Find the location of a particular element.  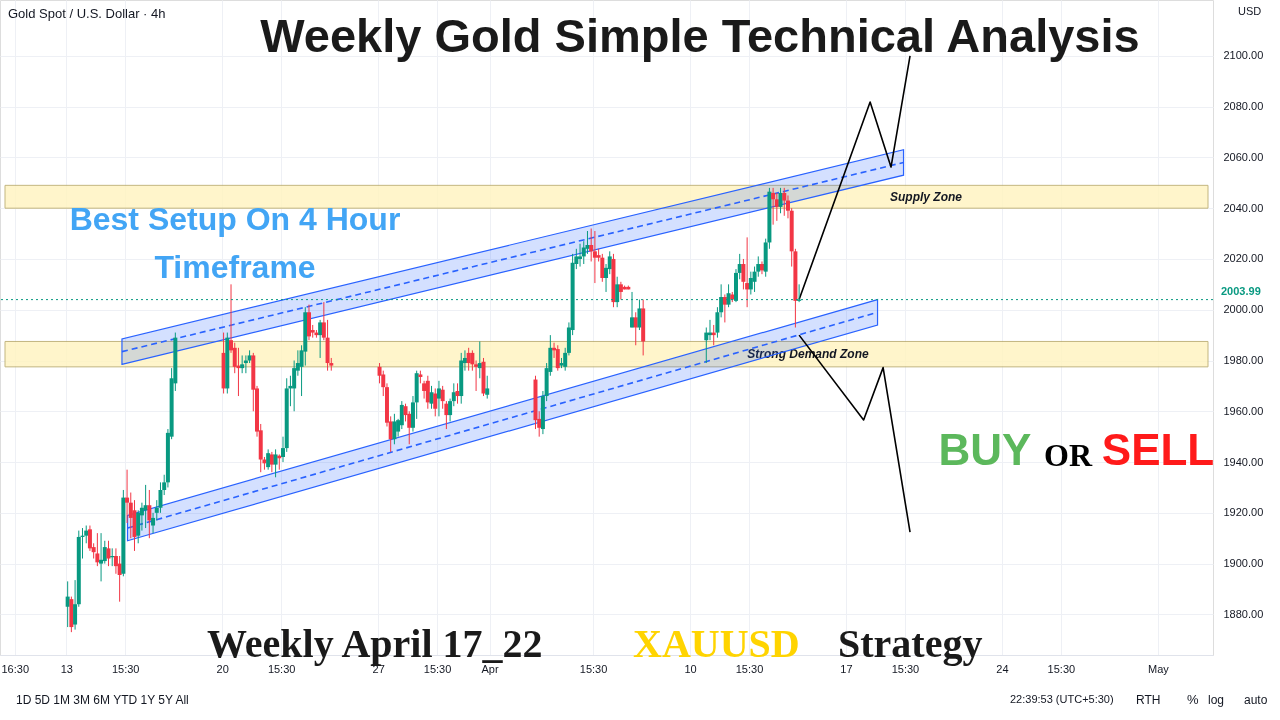

annotation: BUY is located at coordinates (985, 449).